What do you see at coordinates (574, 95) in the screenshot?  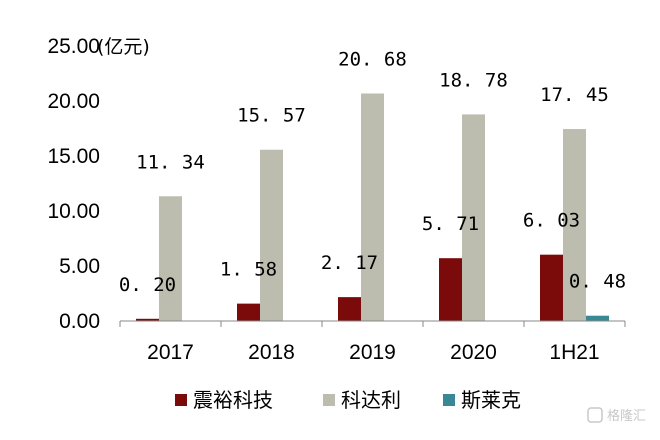 I see `data-label: 17. 45` at bounding box center [574, 95].